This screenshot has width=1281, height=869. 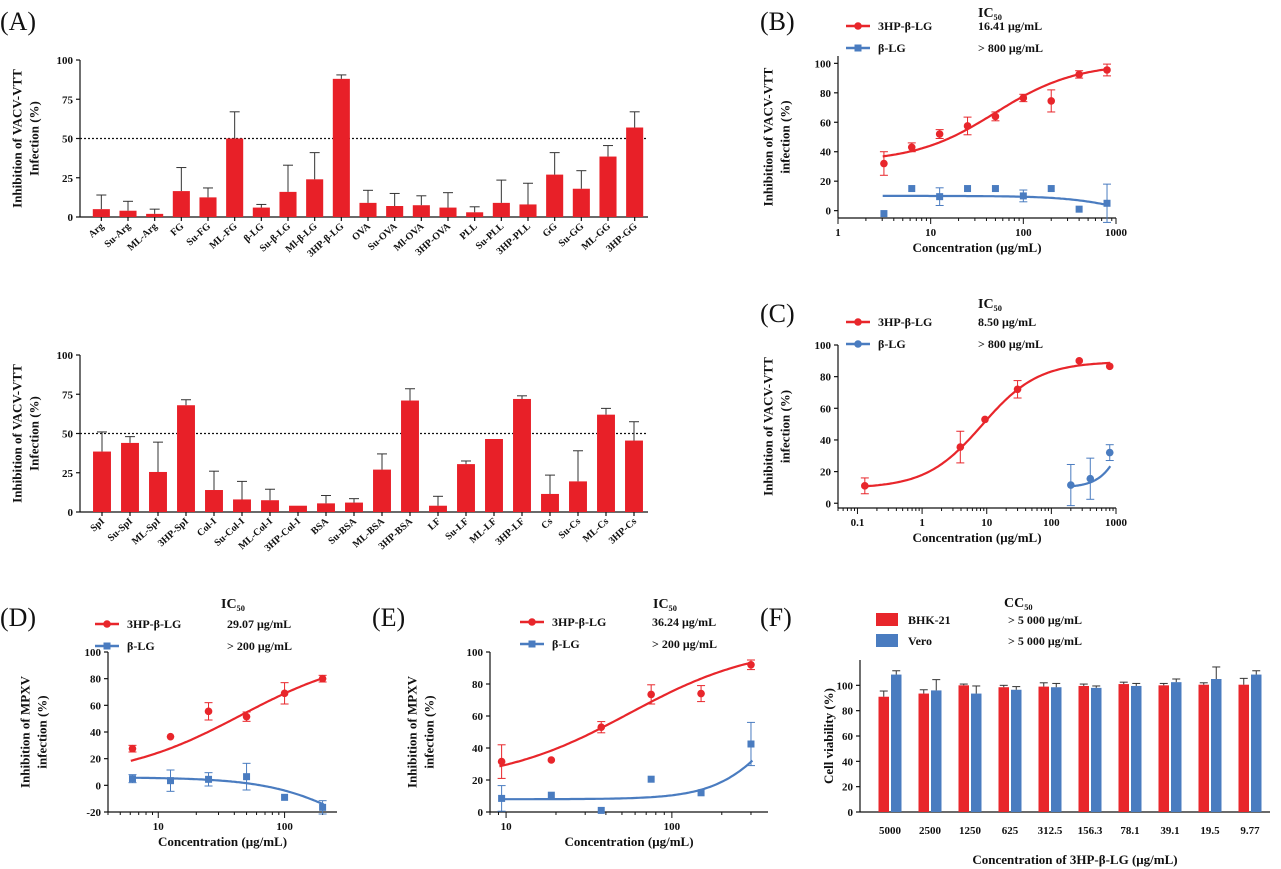 I want to click on legend-ic50: 29.07 μg/mL, so click(x=259, y=624).